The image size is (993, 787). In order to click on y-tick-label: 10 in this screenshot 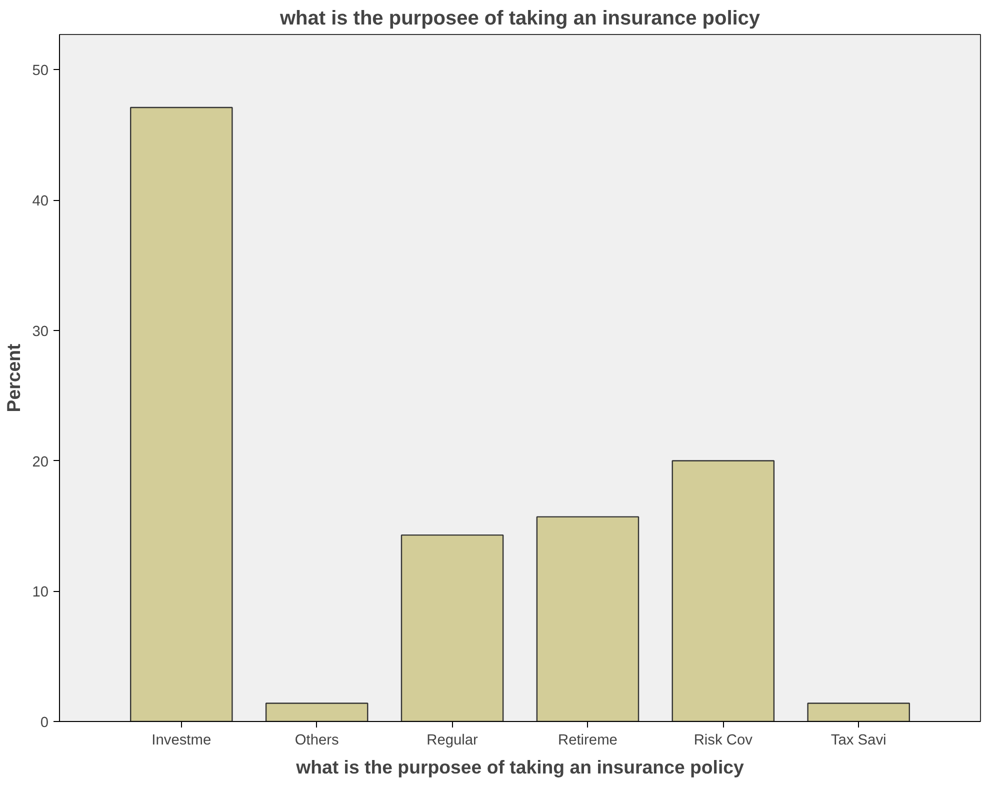, I will do `click(40, 592)`.